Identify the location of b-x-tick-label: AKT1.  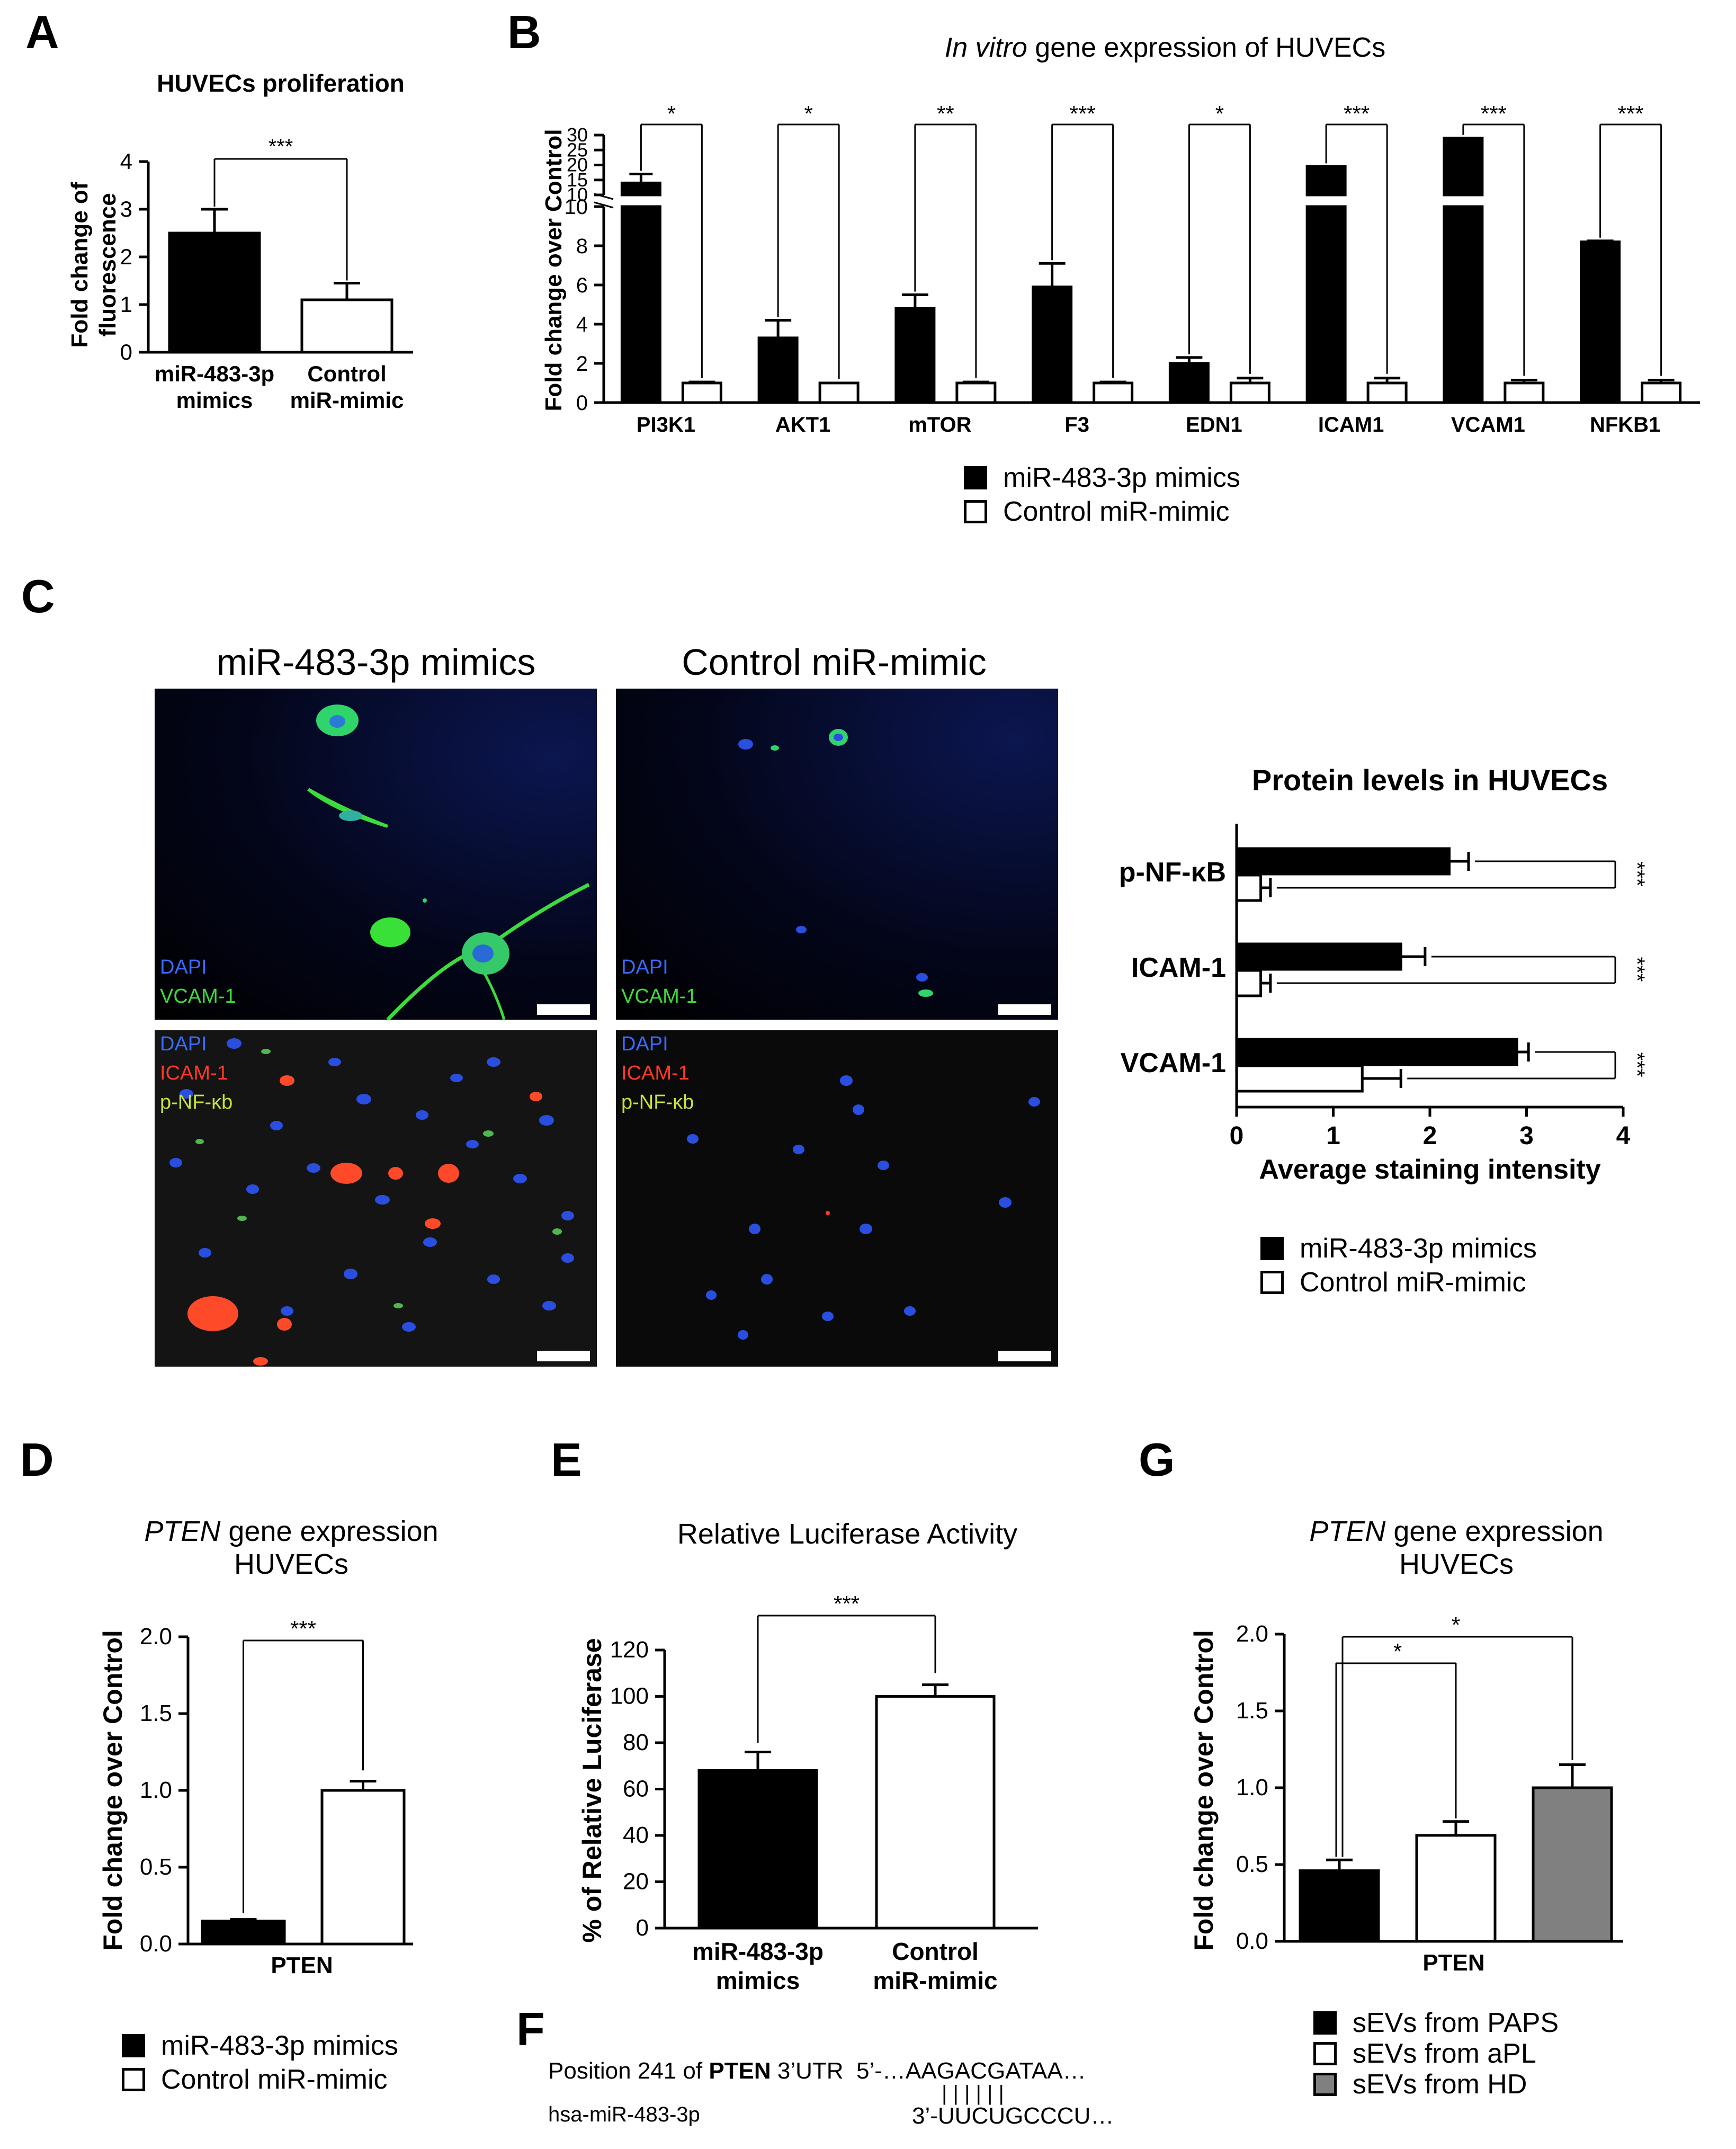
(803, 424).